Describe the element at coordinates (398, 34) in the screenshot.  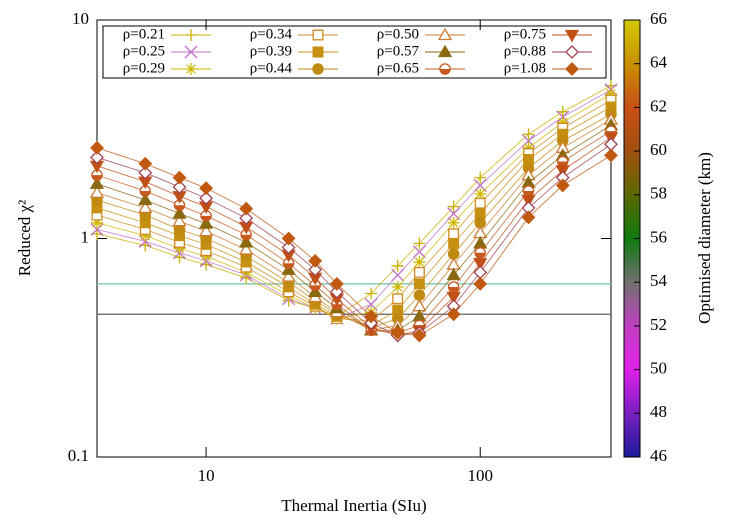
I see `legend-label: ρ=0.50` at that location.